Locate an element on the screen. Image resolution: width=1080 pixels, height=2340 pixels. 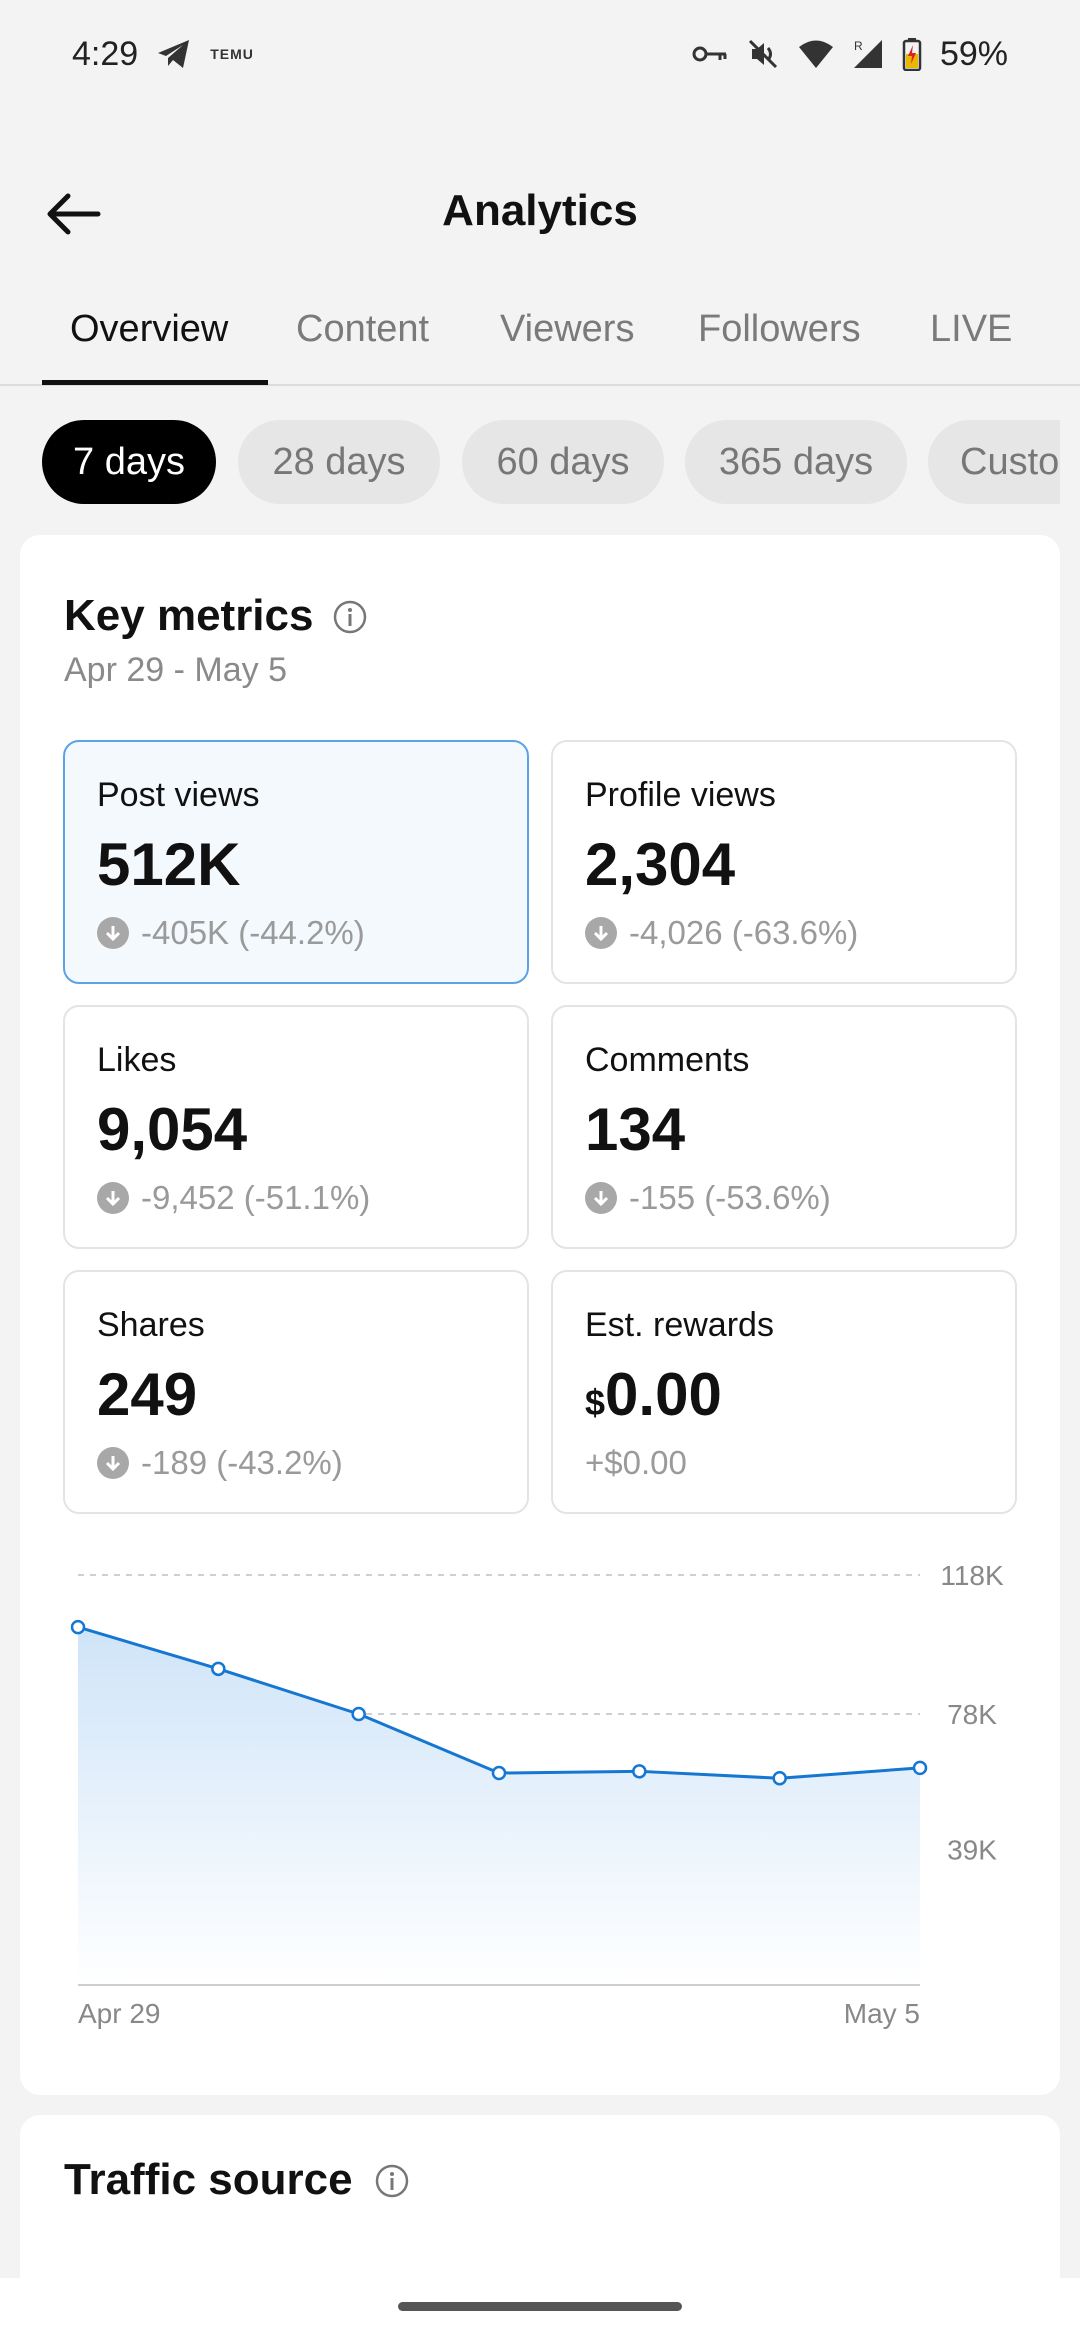
tab-viewers: Viewers is located at coordinates (567, 347).